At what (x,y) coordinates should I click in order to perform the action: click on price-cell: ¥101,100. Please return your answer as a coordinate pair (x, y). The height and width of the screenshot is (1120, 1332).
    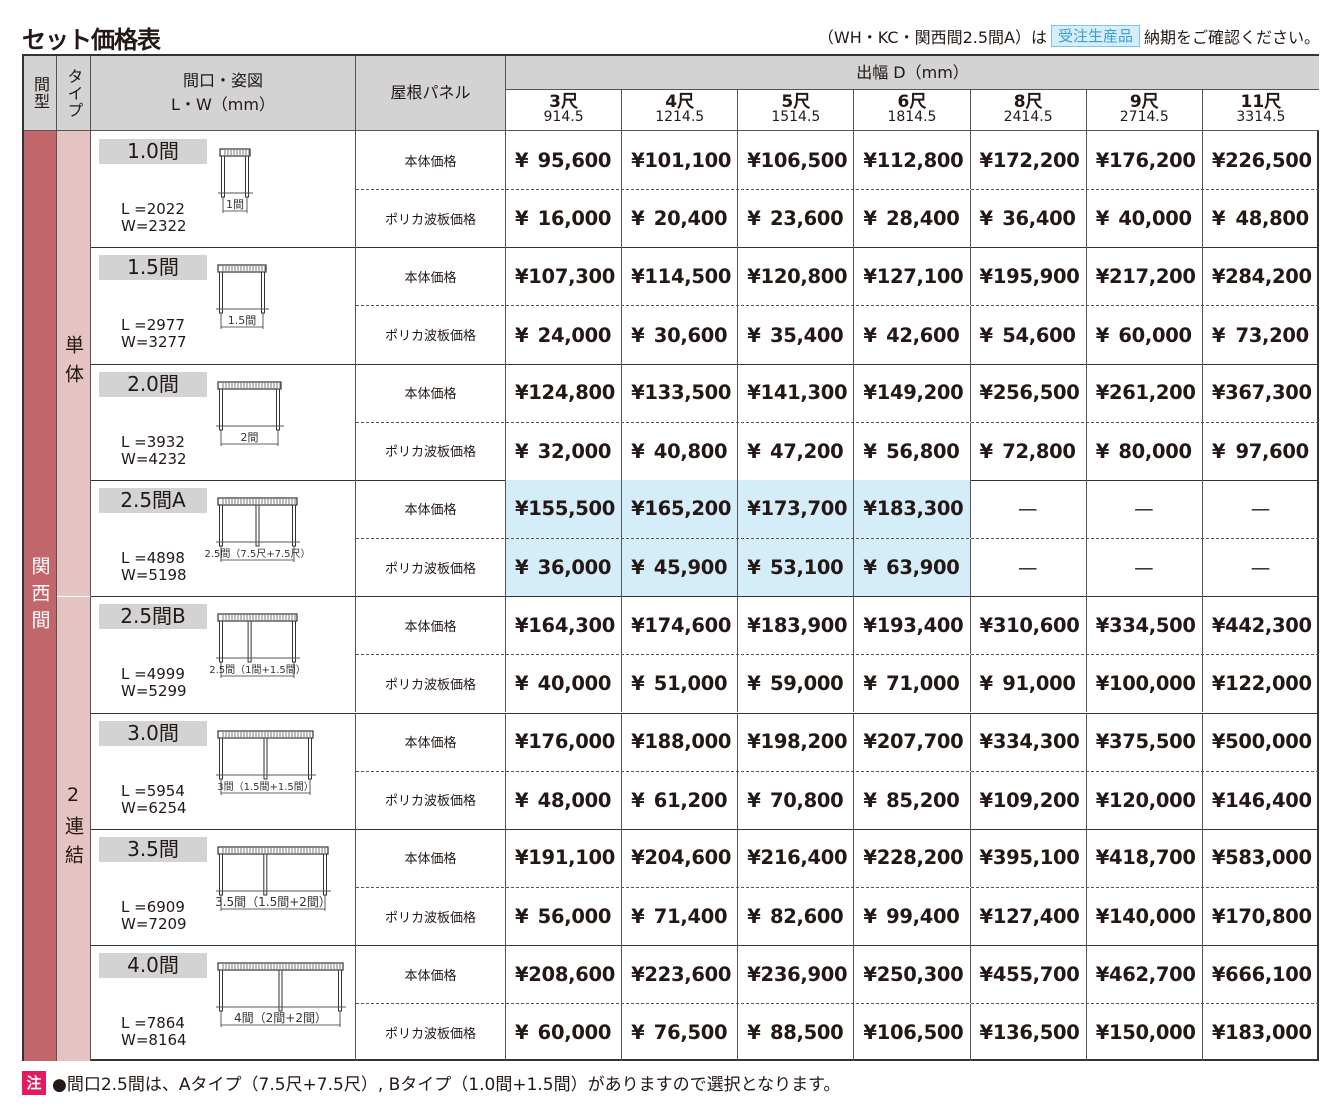
    Looking at the image, I should click on (680, 160).